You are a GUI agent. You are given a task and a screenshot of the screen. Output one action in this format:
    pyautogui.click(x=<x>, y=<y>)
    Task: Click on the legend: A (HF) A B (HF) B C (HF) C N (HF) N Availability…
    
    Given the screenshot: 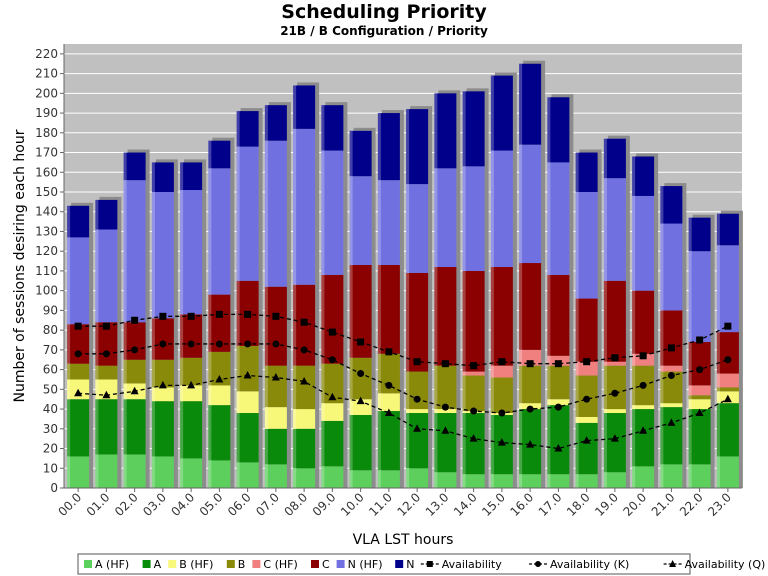 What is the action you would take?
    pyautogui.click(x=421, y=564)
    